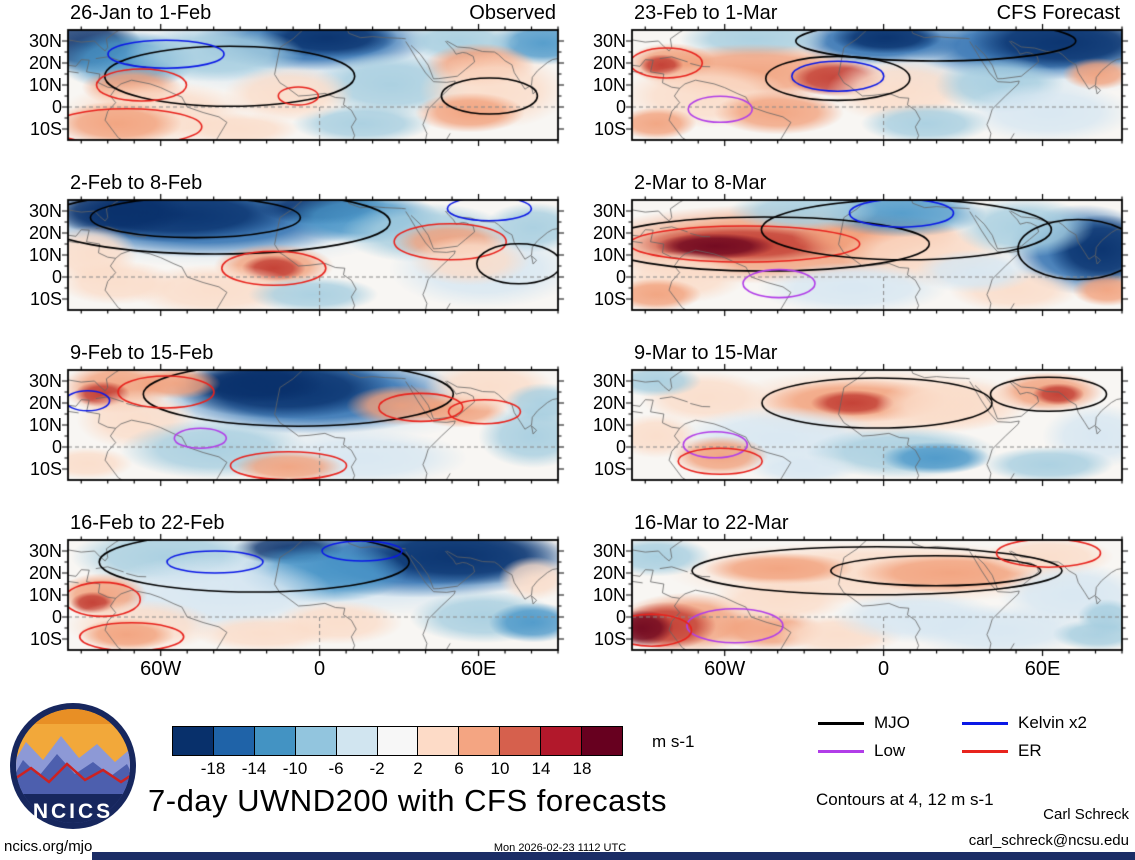 This screenshot has height=860, width=1135. Describe the element at coordinates (892, 722) in the screenshot. I see `legend-label-mjo: MJO` at that location.